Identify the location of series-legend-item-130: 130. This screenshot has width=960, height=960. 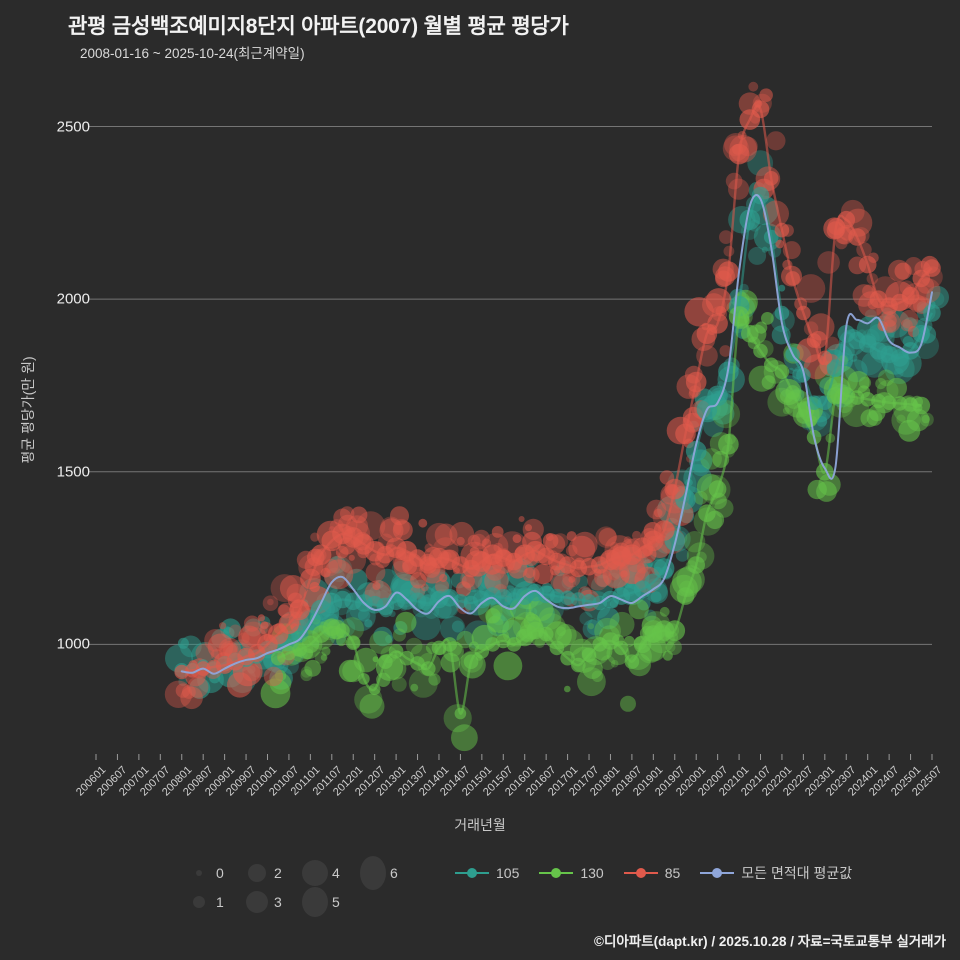
(571, 873).